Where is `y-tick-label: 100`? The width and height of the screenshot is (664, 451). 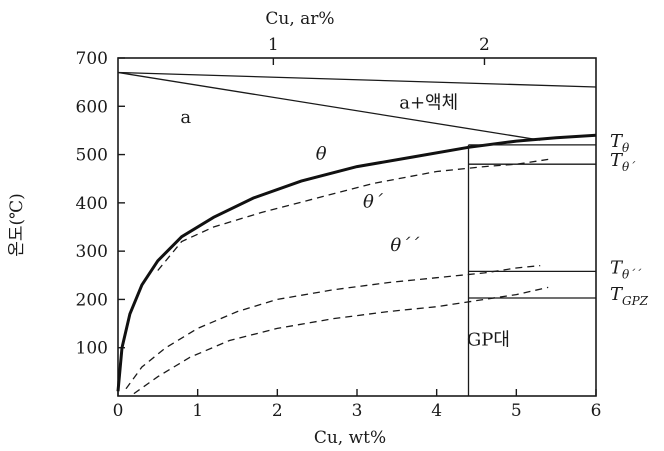
y-tick-label: 100 is located at coordinates (92, 349).